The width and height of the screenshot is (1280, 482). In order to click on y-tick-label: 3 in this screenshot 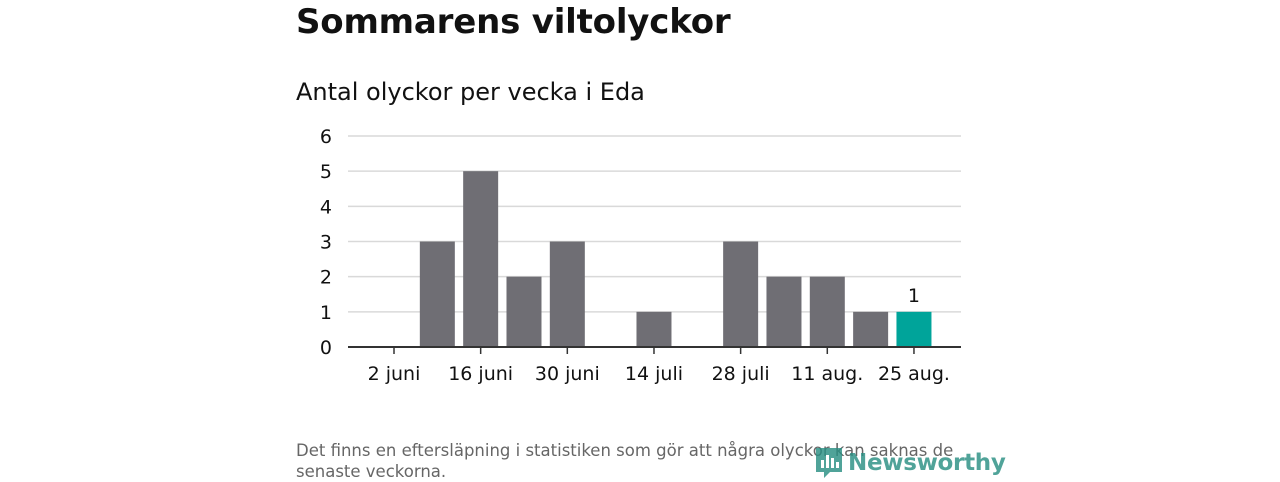, I will do `click(326, 243)`.